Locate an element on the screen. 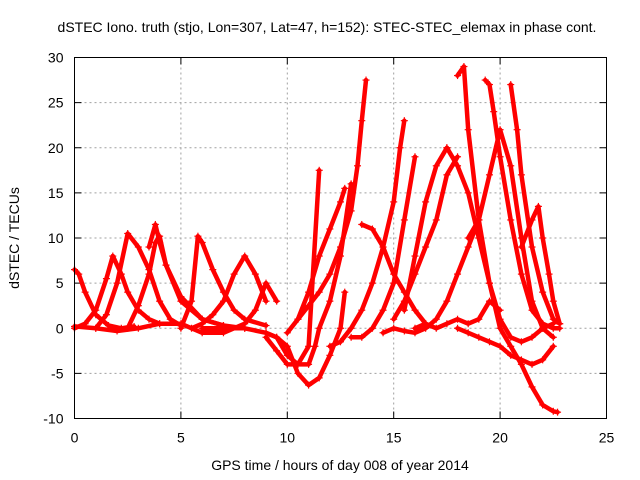  y-tick-label: 0 is located at coordinates (60, 328).